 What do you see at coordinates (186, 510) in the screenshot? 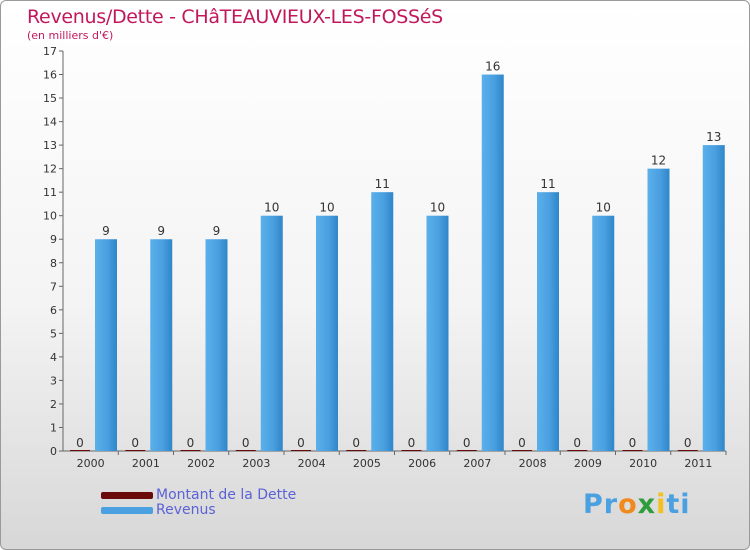
I see `legend-label-revenus: Revenus` at bounding box center [186, 510].